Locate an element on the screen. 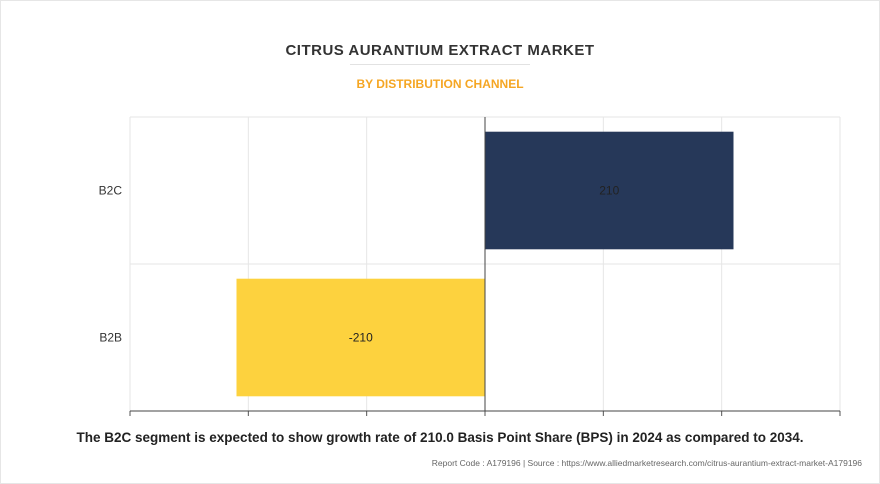  category-label: B2C is located at coordinates (111, 191).